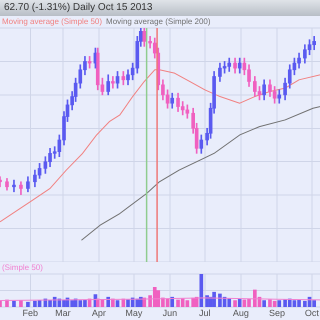 This screenshot has width=320, height=320. I want to click on x-tick-label: May, so click(134, 313).